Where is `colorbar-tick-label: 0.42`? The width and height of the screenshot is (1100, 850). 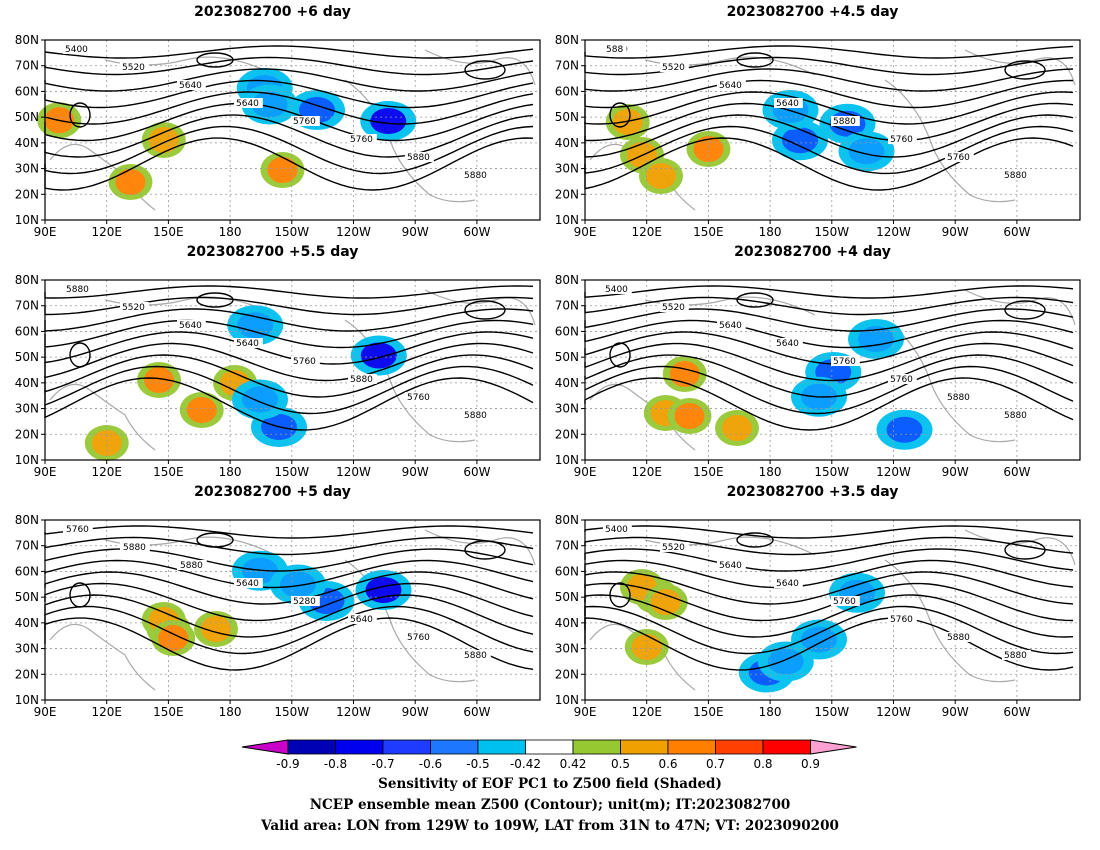 colorbar-tick-label: 0.42 is located at coordinates (573, 764).